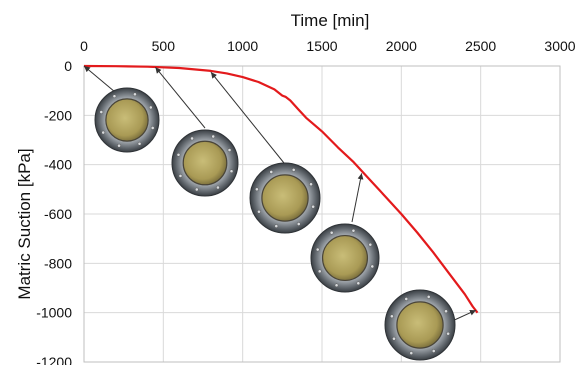 Image resolution: width=582 pixels, height=365 pixels. Describe the element at coordinates (58, 115) in the screenshot. I see `y-tick-label: -200` at that location.